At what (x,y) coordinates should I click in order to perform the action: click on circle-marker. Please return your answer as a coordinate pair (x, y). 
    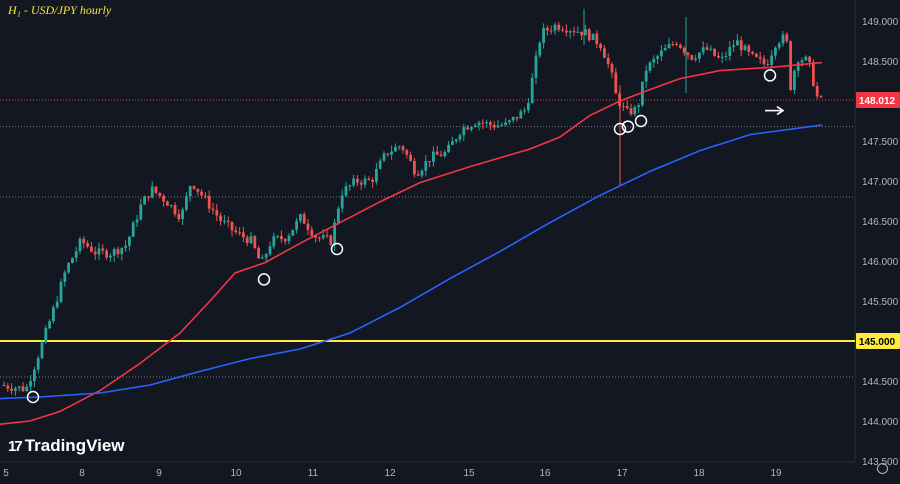
    Looking at the image, I should click on (641, 121).